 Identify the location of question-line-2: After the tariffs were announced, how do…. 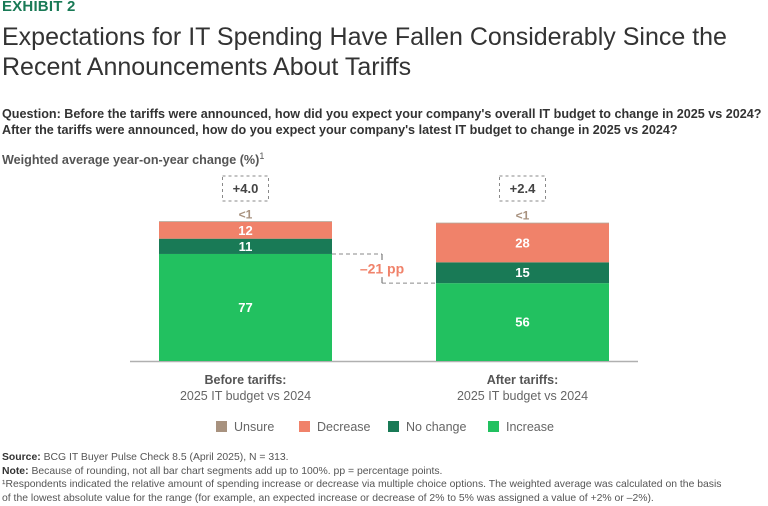
(340, 130).